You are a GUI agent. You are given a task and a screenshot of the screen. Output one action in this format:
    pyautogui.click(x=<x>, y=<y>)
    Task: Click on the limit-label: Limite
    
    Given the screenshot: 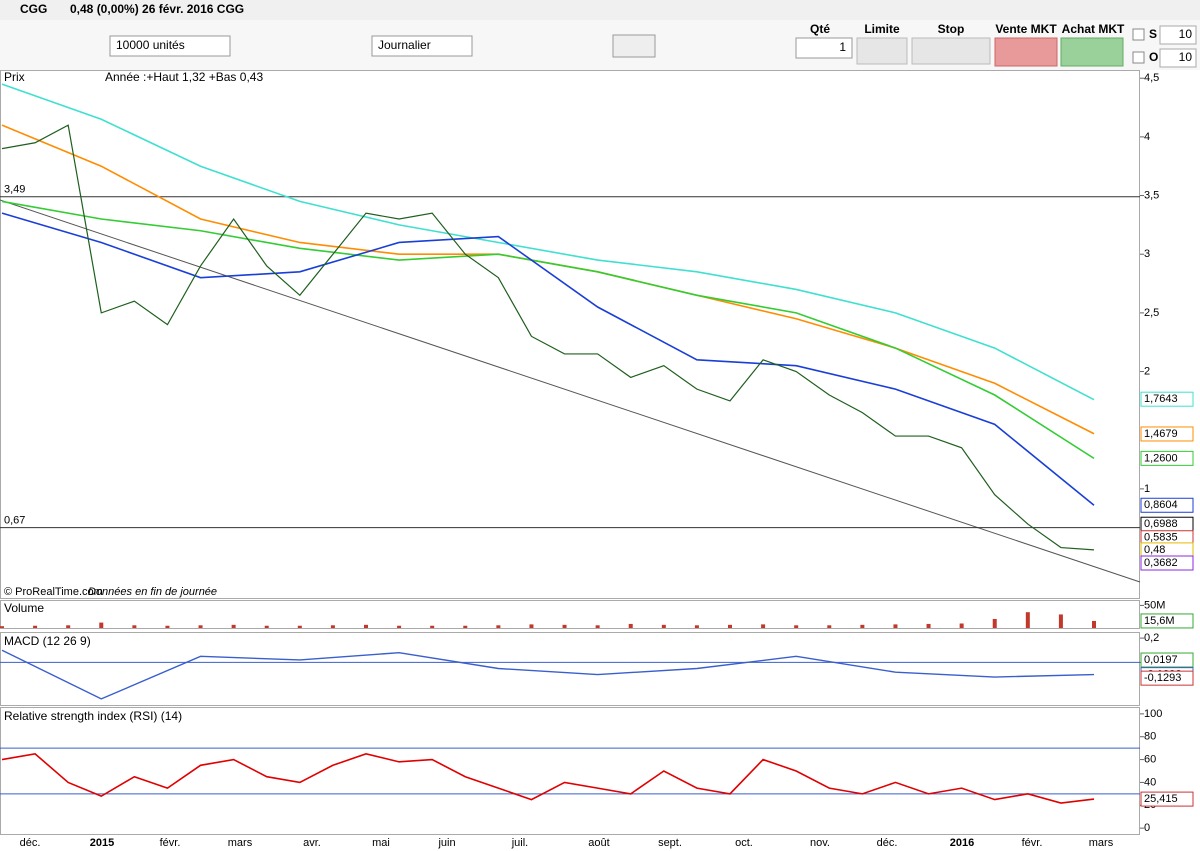 What is the action you would take?
    pyautogui.click(x=882, y=29)
    